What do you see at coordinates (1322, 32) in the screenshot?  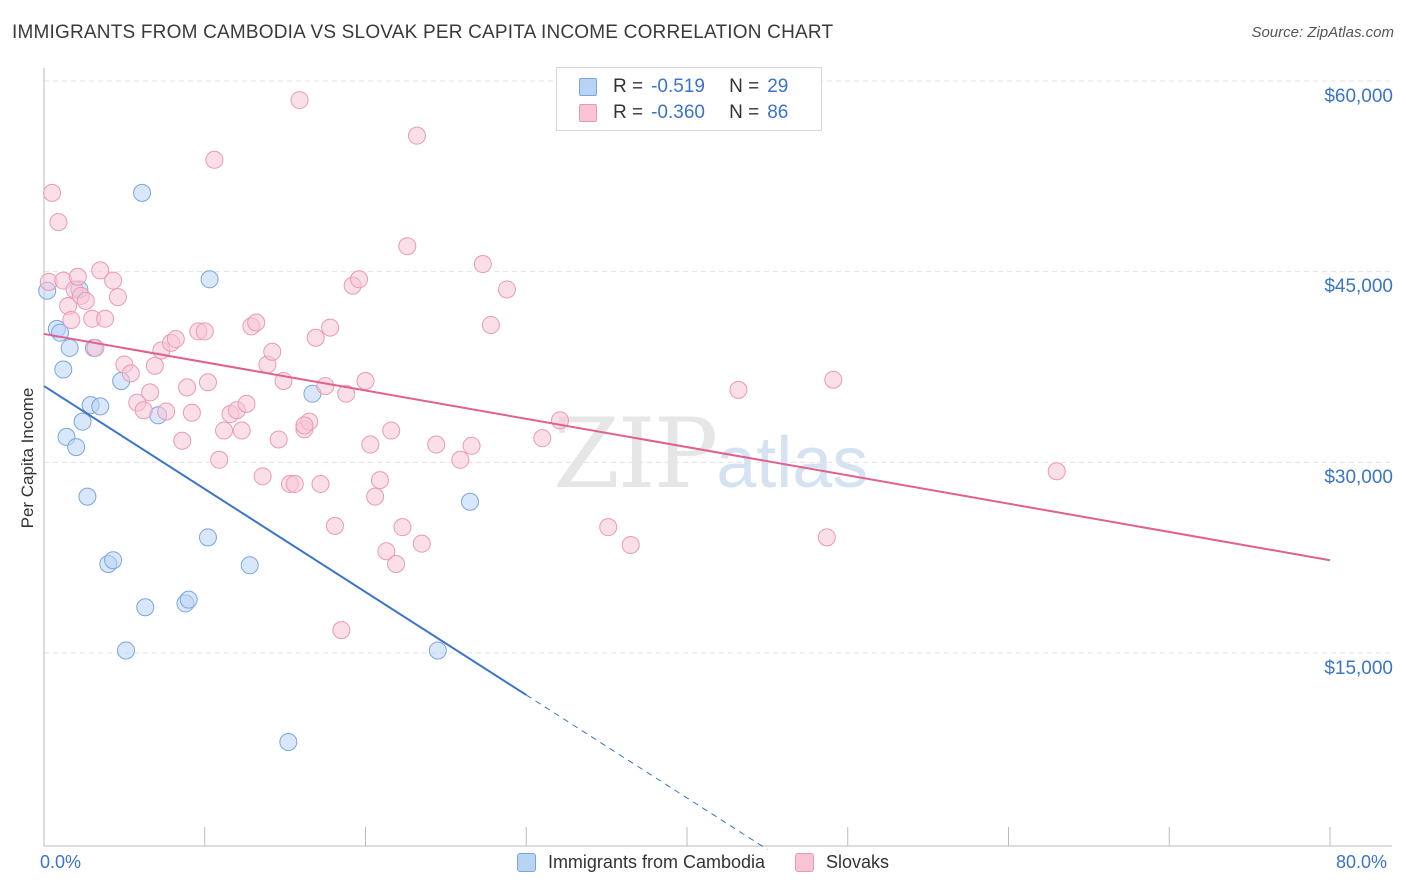 I see `source-label: Source: ZipAtlas.com` at bounding box center [1322, 32].